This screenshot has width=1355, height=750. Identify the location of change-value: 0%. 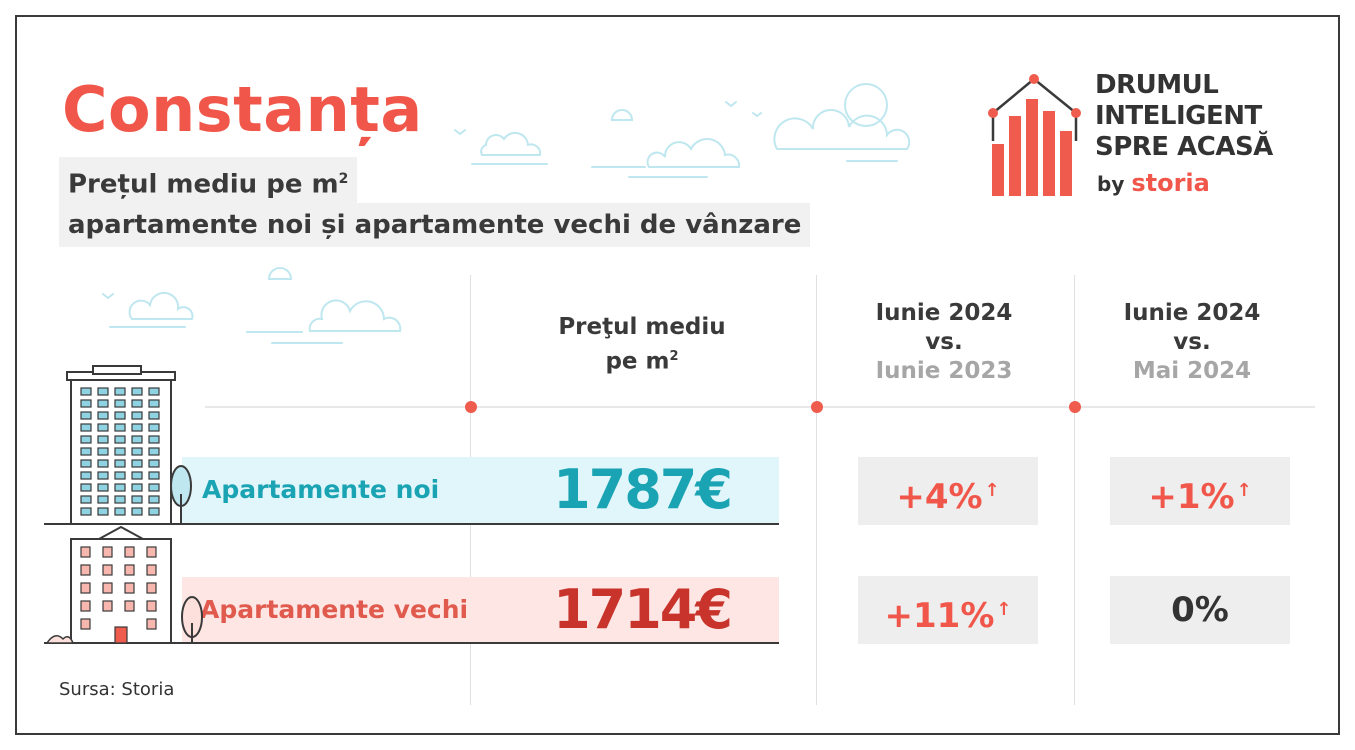
(1200, 610).